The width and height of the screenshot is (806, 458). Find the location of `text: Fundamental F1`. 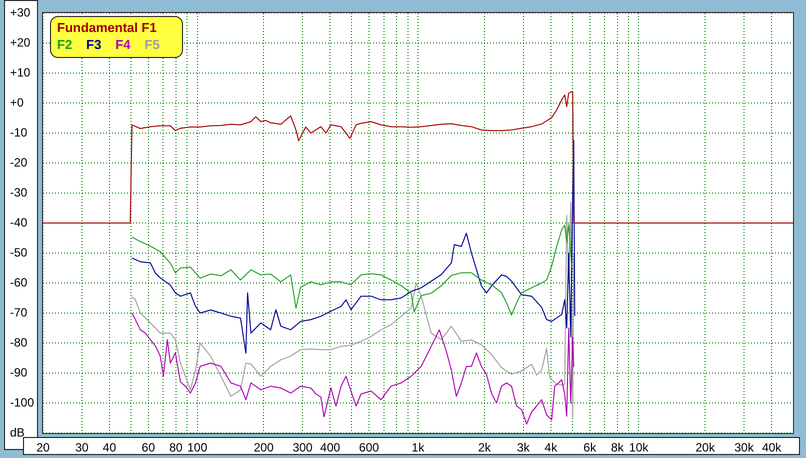

text: Fundamental F1 is located at coordinates (107, 27).